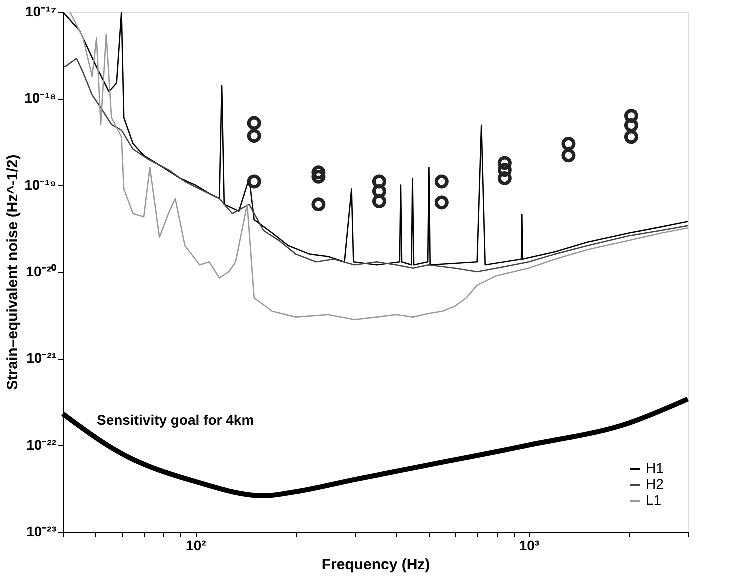 Image resolution: width=741 pixels, height=586 pixels. Describe the element at coordinates (41, 272) in the screenshot. I see `y-tick-label: 10⁻²⁰` at that location.